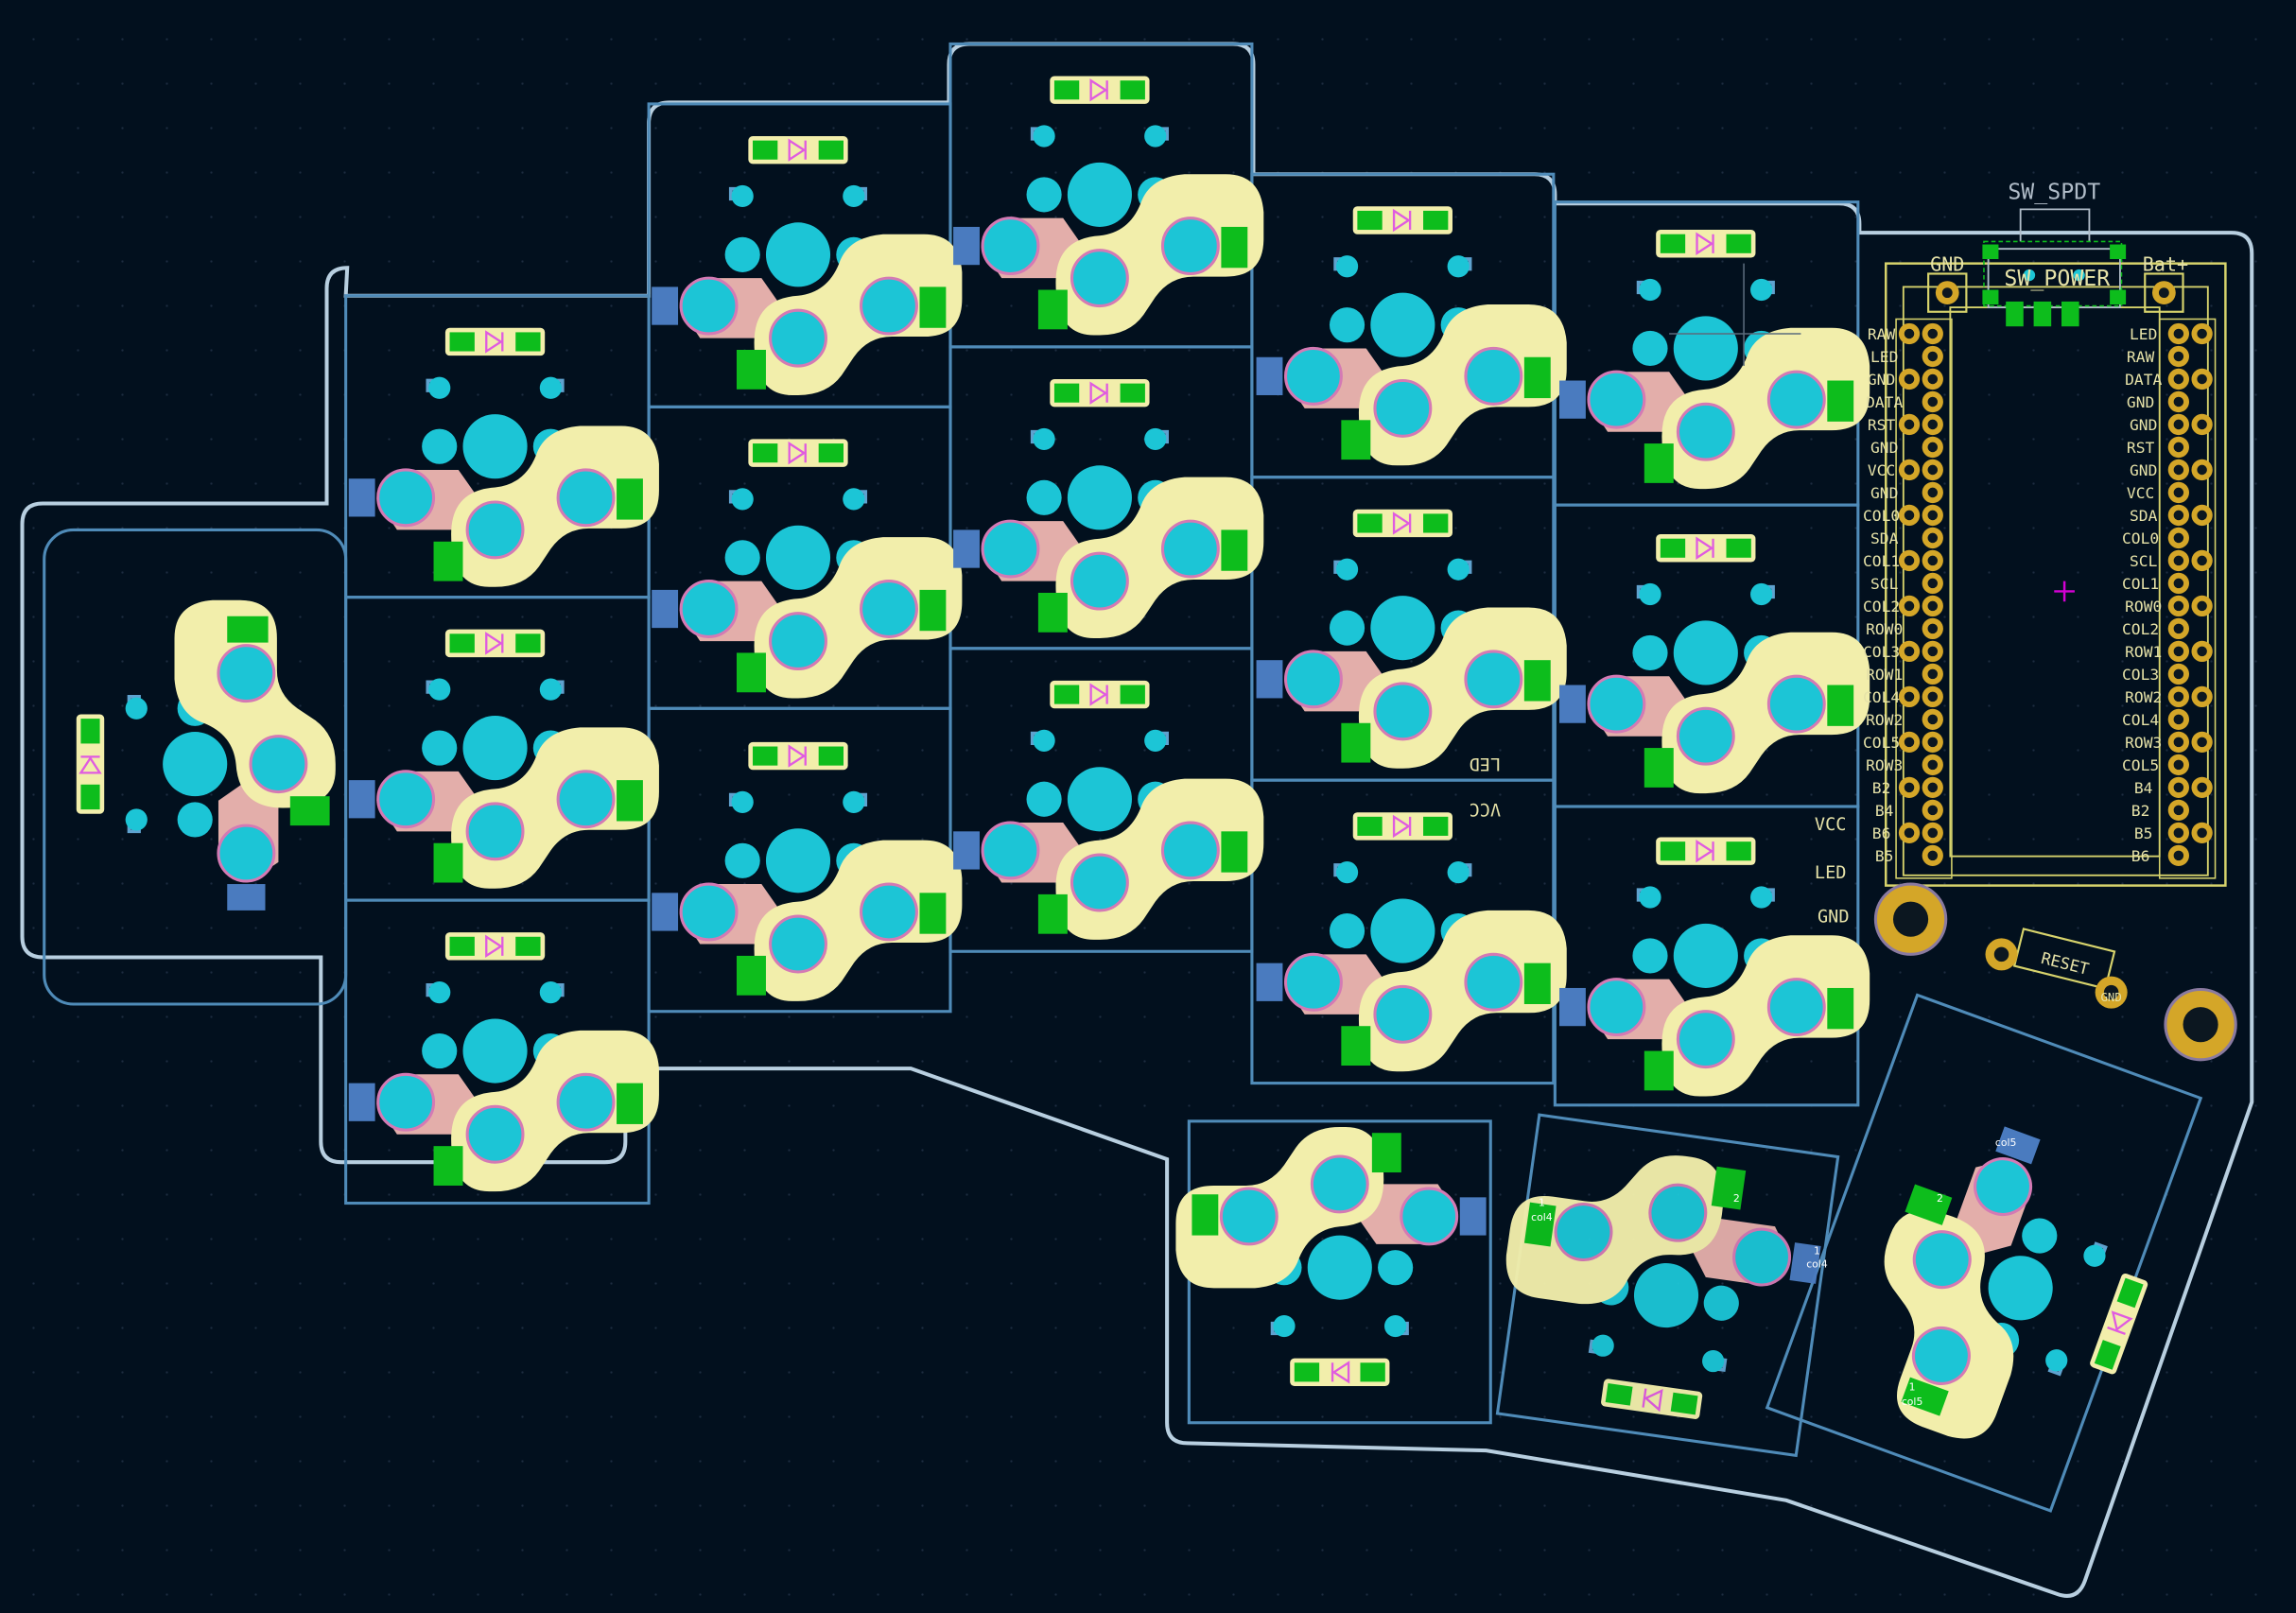 Image resolution: width=2296 pixels, height=1613 pixels. Describe the element at coordinates (2141, 402) in the screenshot. I see `header-right-pin-label: GND` at that location.